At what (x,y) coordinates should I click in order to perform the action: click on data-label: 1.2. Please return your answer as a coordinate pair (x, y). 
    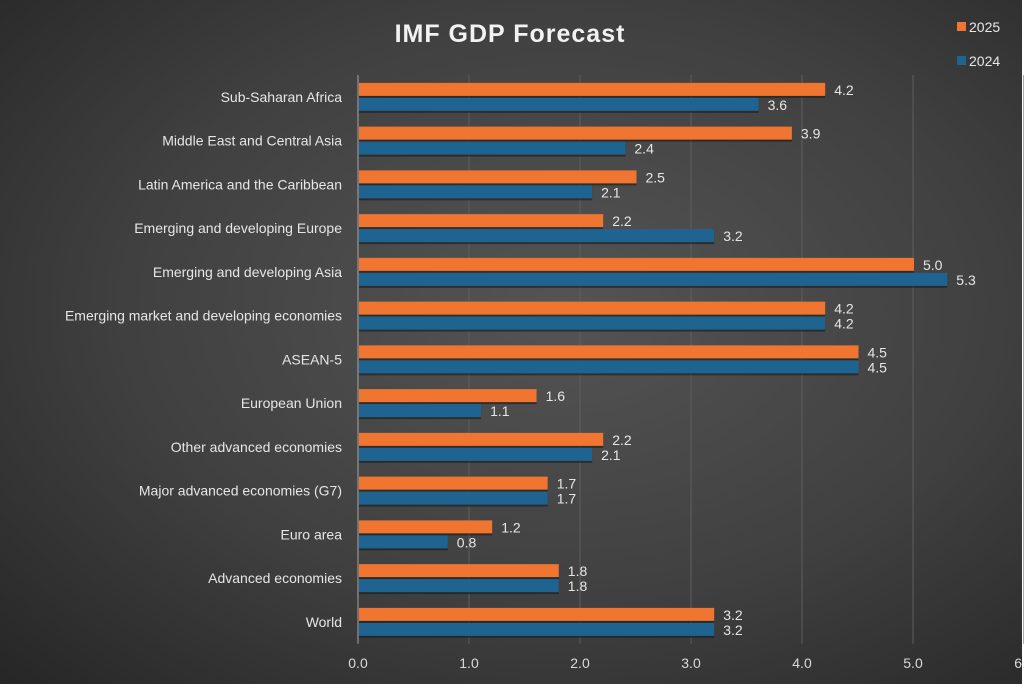
    Looking at the image, I should click on (511, 527).